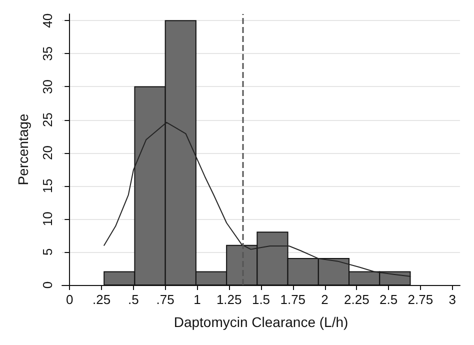  What do you see at coordinates (47, 219) in the screenshot?
I see `y-tick-label: 10` at bounding box center [47, 219].